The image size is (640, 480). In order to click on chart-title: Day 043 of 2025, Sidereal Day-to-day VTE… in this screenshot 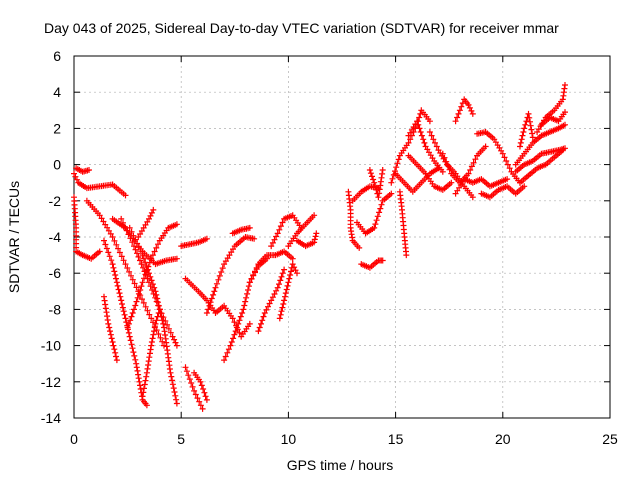, I will do `click(301, 28)`.